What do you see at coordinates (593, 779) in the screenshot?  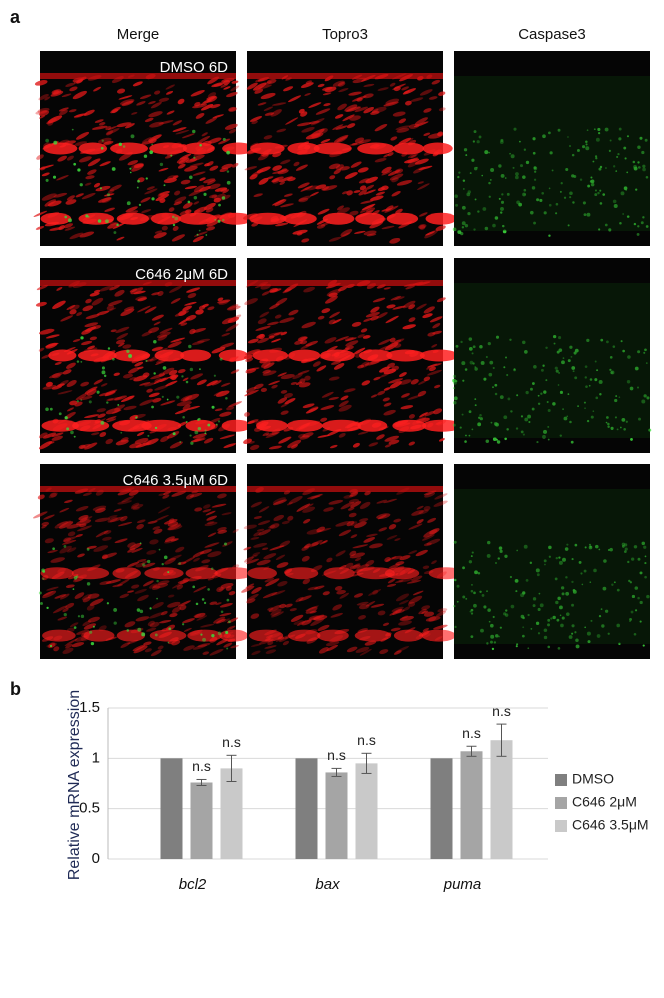 I see `legend-label: DMSO` at bounding box center [593, 779].